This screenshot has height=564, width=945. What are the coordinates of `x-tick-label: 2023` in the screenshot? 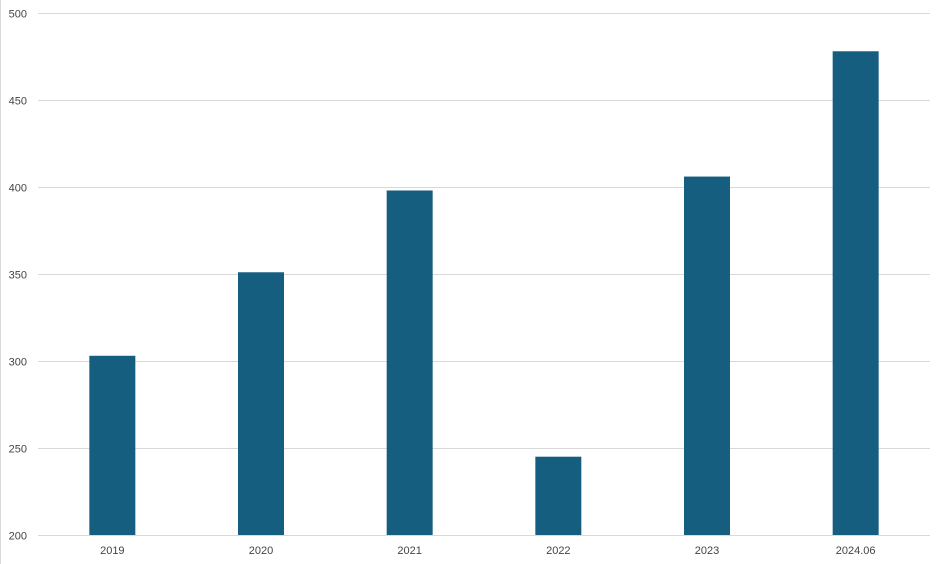 It's located at (707, 551).